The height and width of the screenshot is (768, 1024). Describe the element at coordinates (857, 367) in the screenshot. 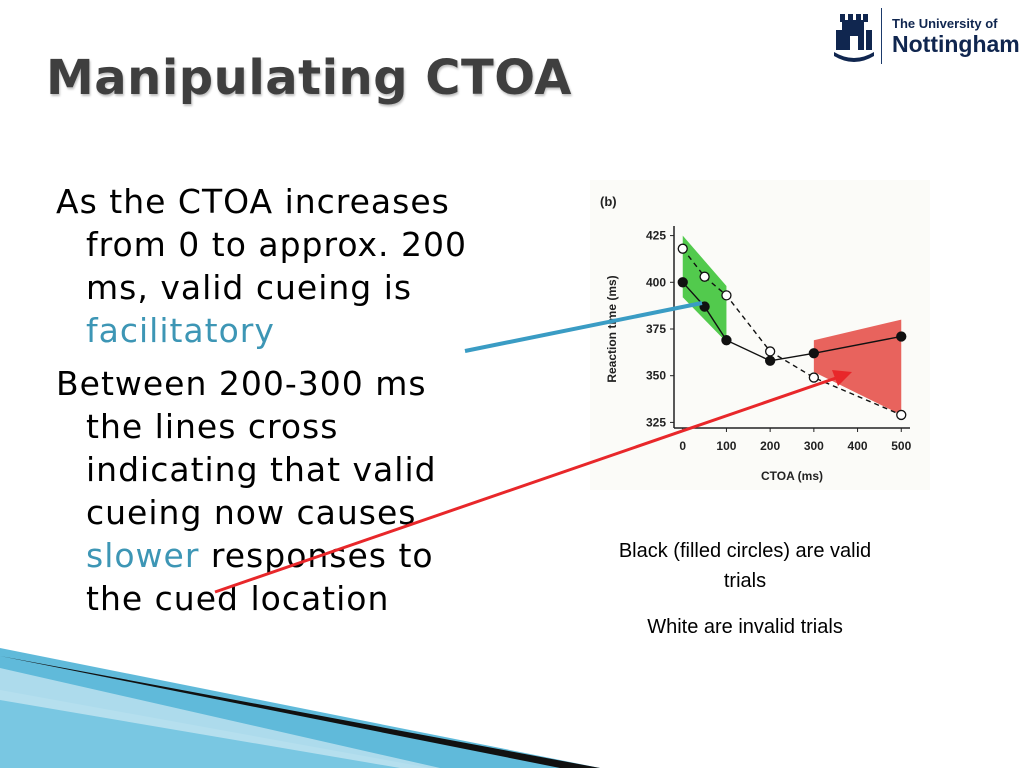

I see `red-region` at that location.